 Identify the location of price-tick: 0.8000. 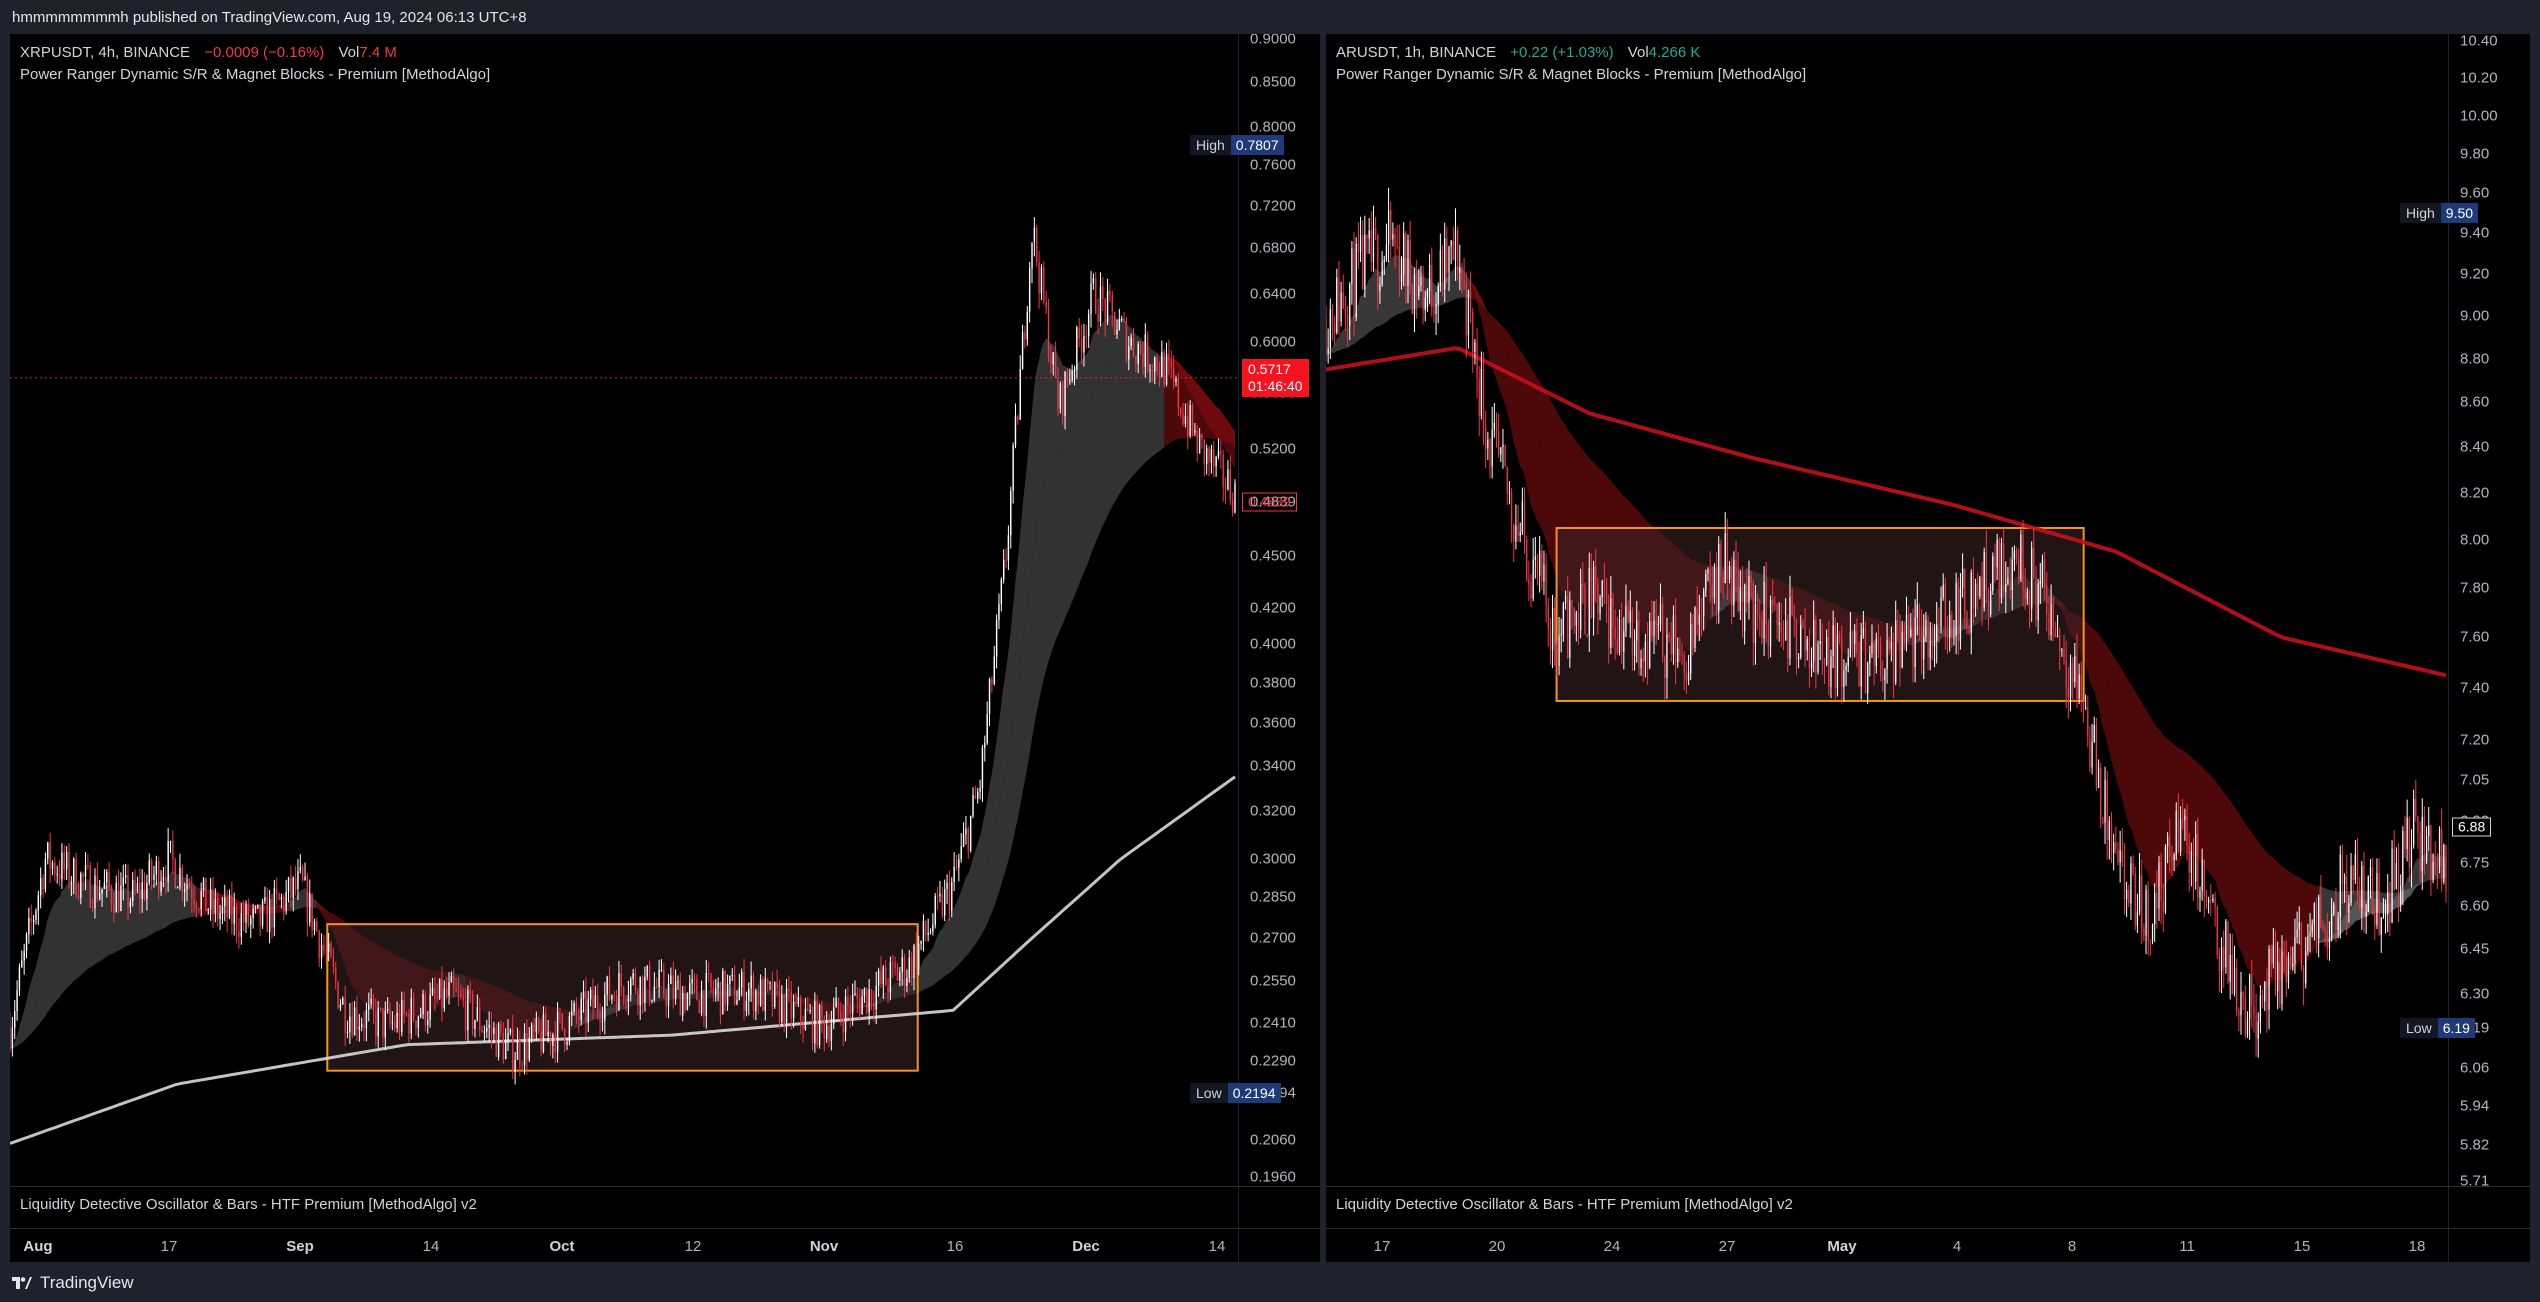
(1273, 127).